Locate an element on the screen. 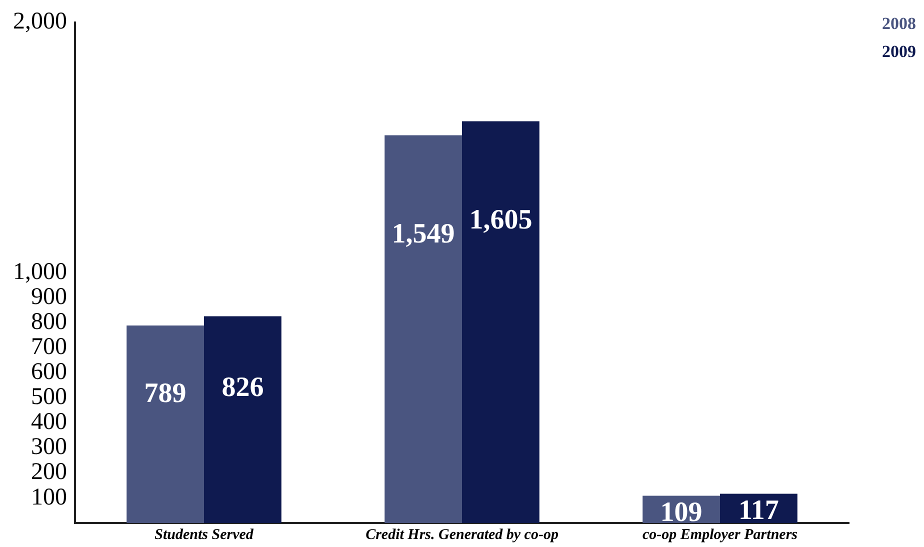  text: 2009 is located at coordinates (899, 52).